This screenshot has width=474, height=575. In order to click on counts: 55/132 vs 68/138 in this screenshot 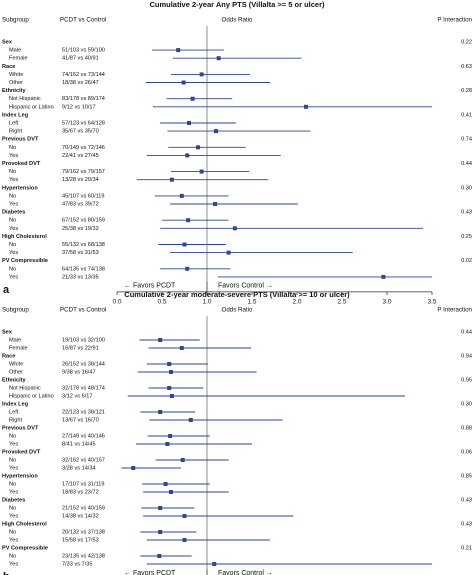, I will do `click(83, 245)`.